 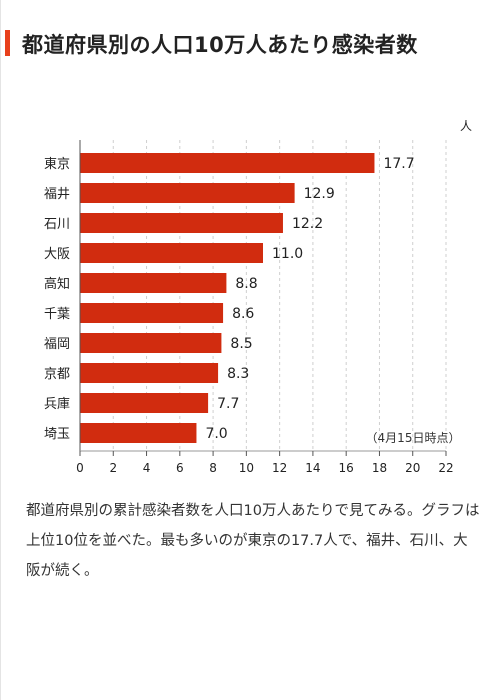 What do you see at coordinates (7, 43) in the screenshot?
I see `title-accent-bar` at bounding box center [7, 43].